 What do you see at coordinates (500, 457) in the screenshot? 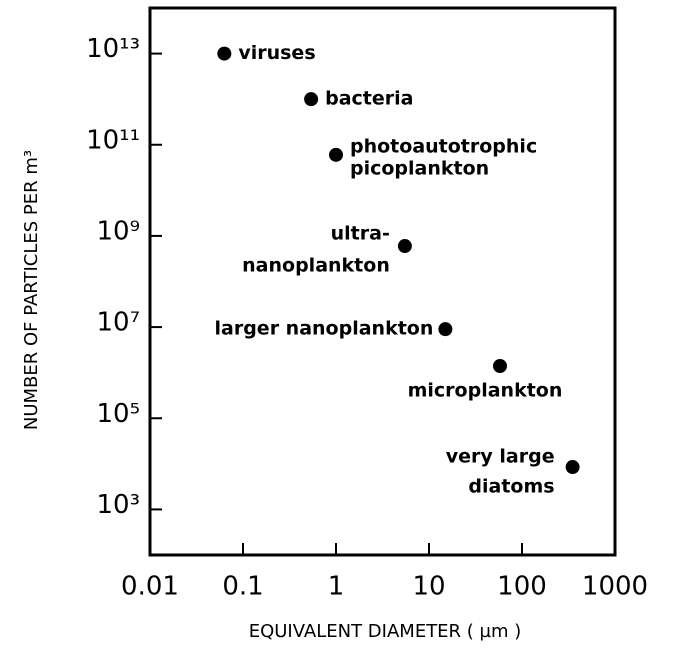
I see `point-label: very large` at bounding box center [500, 457].